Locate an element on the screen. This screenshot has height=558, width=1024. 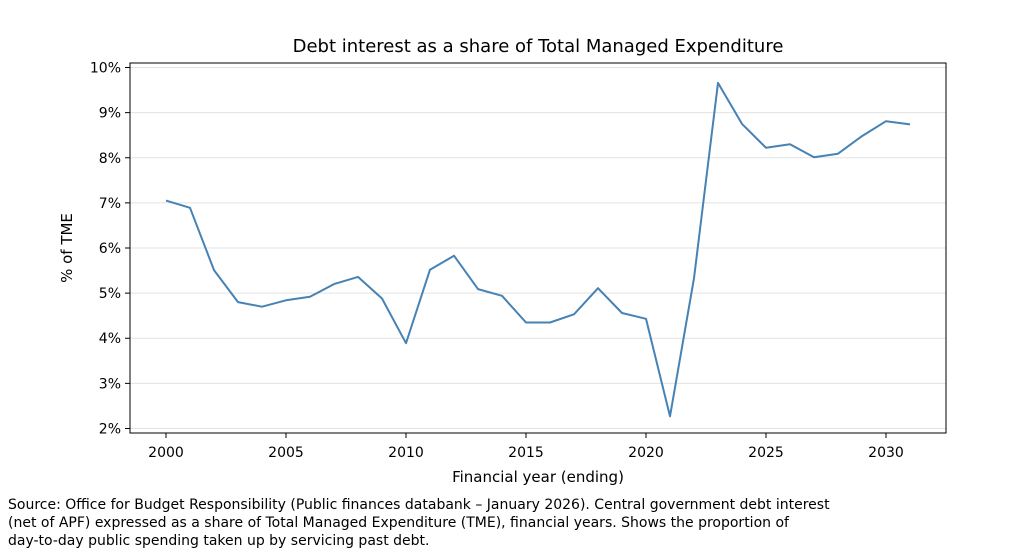
y-tick-label: 2% is located at coordinates (110, 429).